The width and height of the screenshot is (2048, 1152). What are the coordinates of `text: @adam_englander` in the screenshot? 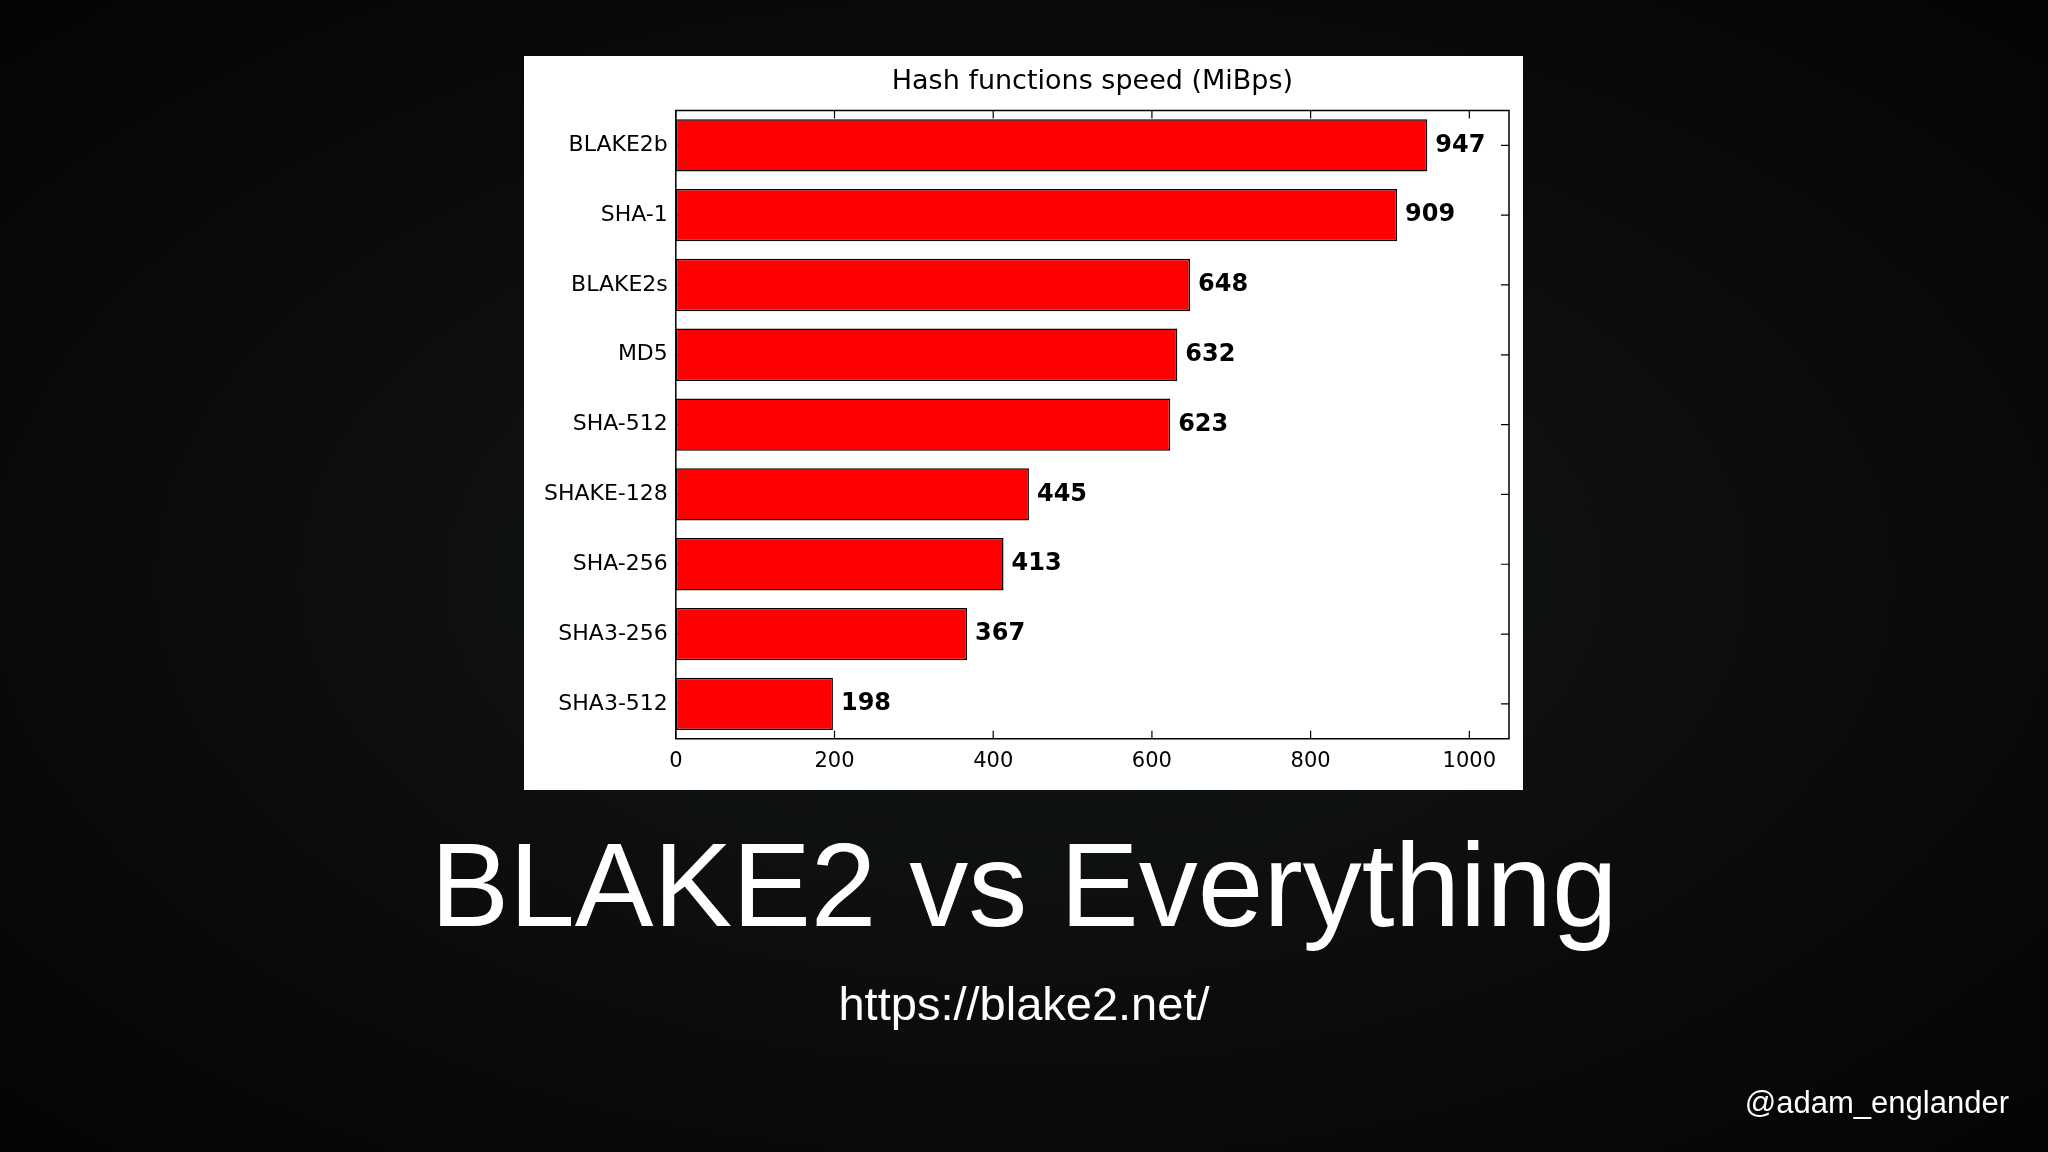 It's located at (1876, 1103).